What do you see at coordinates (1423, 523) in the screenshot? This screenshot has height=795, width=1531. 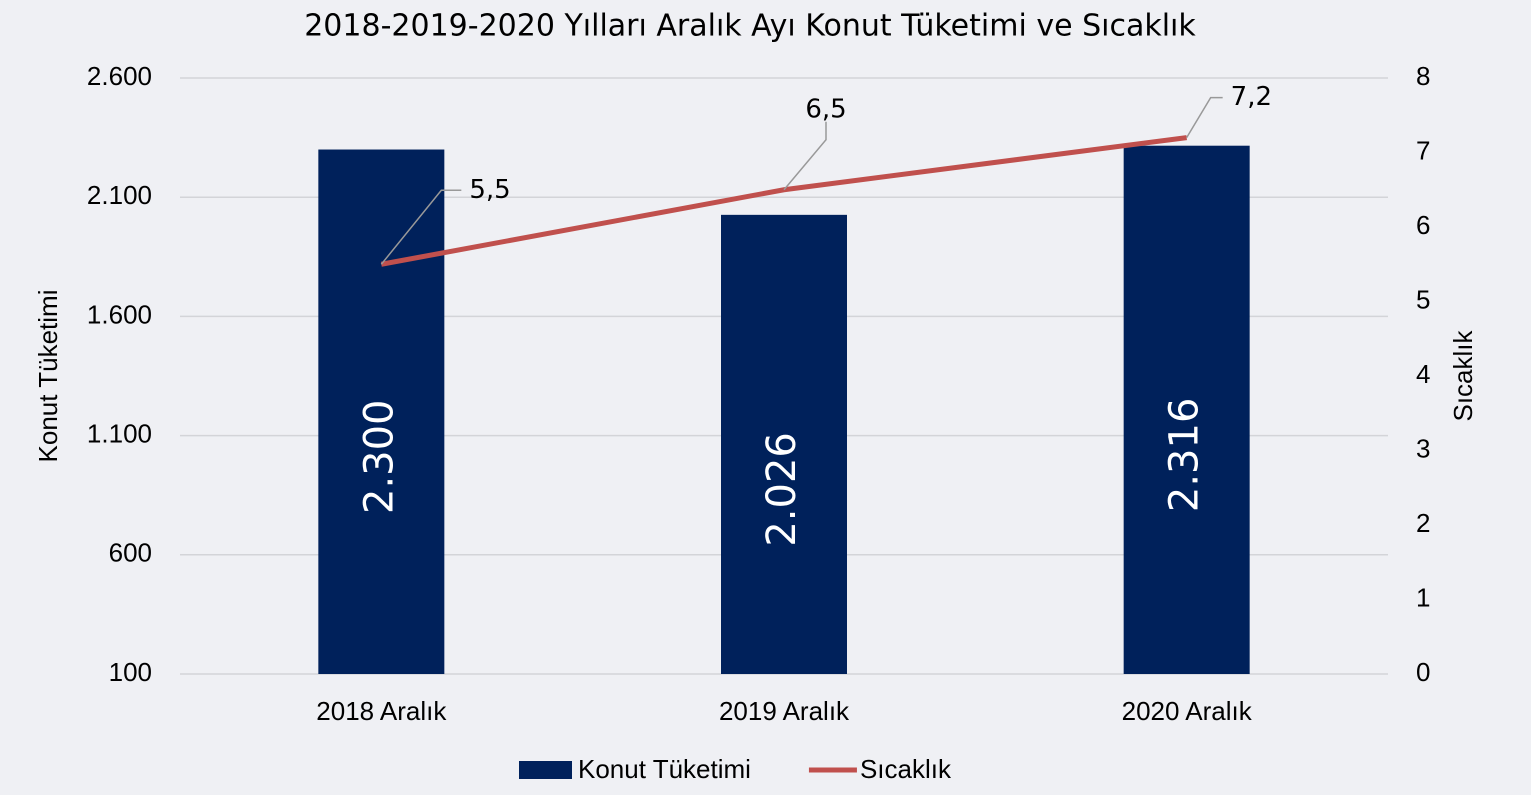 I see `y2-tick-label: 2` at bounding box center [1423, 523].